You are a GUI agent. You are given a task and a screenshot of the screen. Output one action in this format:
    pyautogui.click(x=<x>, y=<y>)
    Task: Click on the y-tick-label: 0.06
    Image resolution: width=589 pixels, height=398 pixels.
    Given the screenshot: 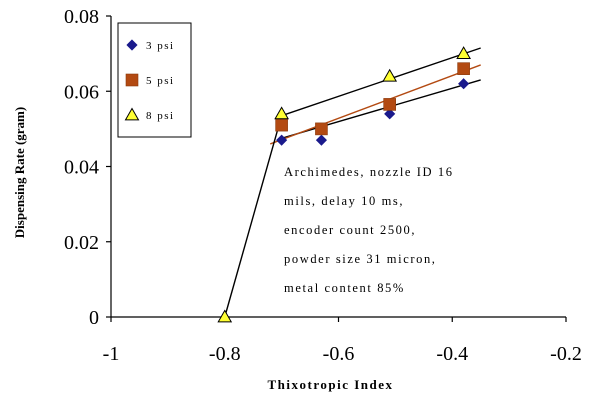 What is the action you would take?
    pyautogui.click(x=81, y=92)
    